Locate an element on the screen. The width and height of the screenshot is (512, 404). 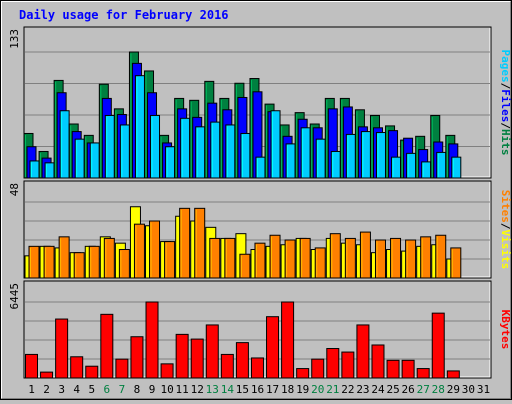
x-tick-label-day-5: 5 is located at coordinates (91, 389).